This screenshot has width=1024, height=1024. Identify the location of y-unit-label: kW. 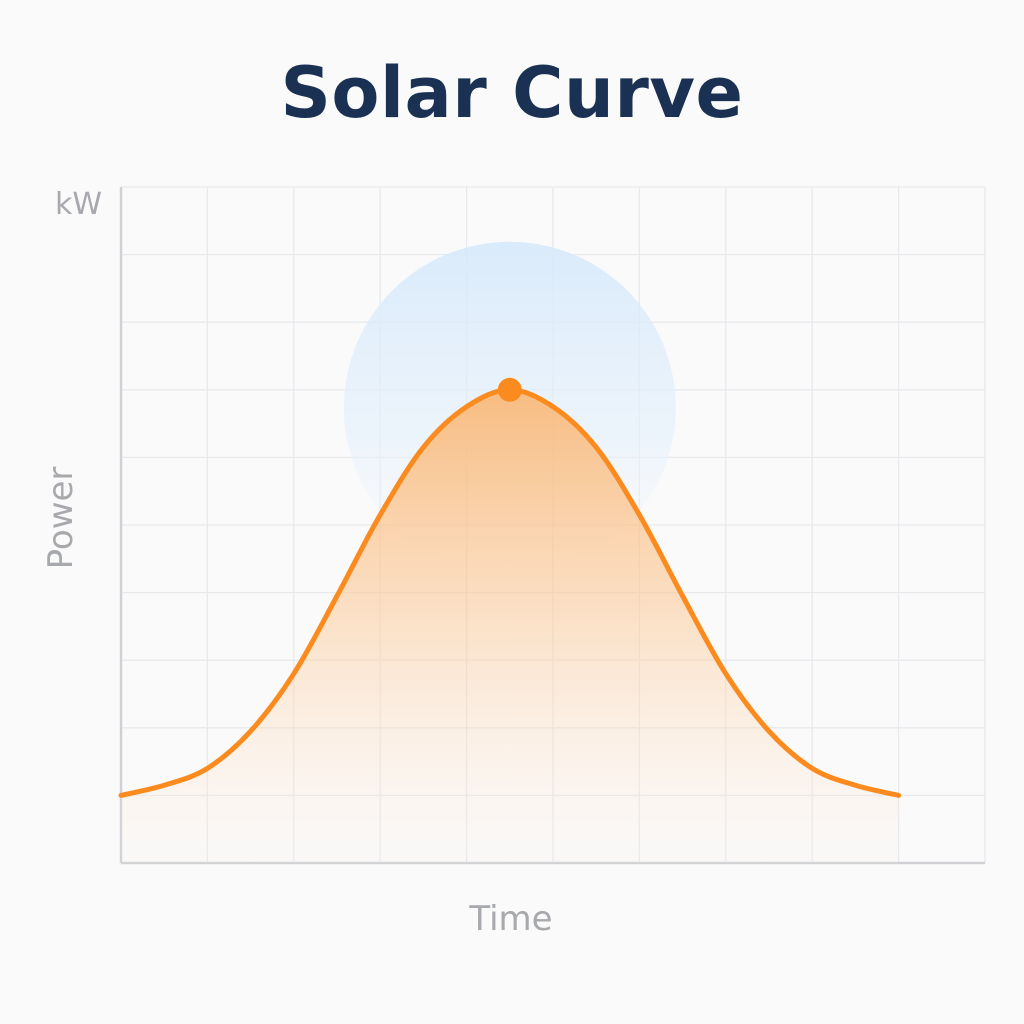
(78, 204).